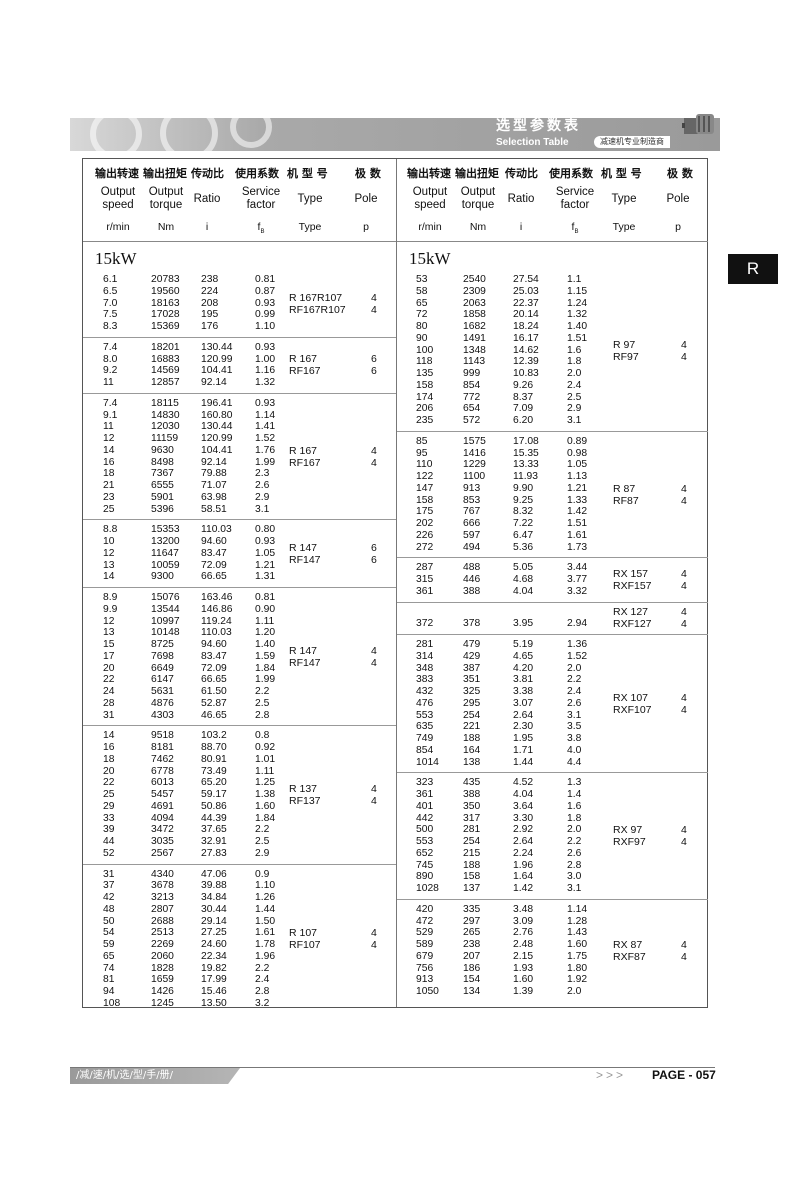 Image resolution: width=800 pixels, height=1200 pixels. What do you see at coordinates (262, 736) in the screenshot?
I see `service-factor: 0.8` at bounding box center [262, 736].